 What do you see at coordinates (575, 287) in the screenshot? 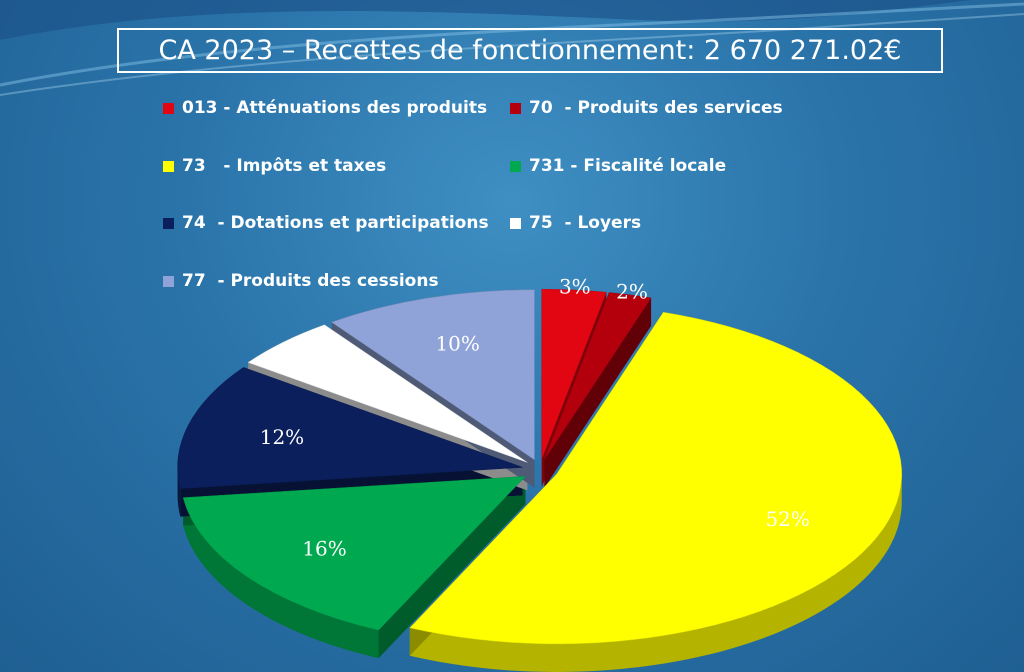
I see `slice-value-label: 3%` at bounding box center [575, 287].